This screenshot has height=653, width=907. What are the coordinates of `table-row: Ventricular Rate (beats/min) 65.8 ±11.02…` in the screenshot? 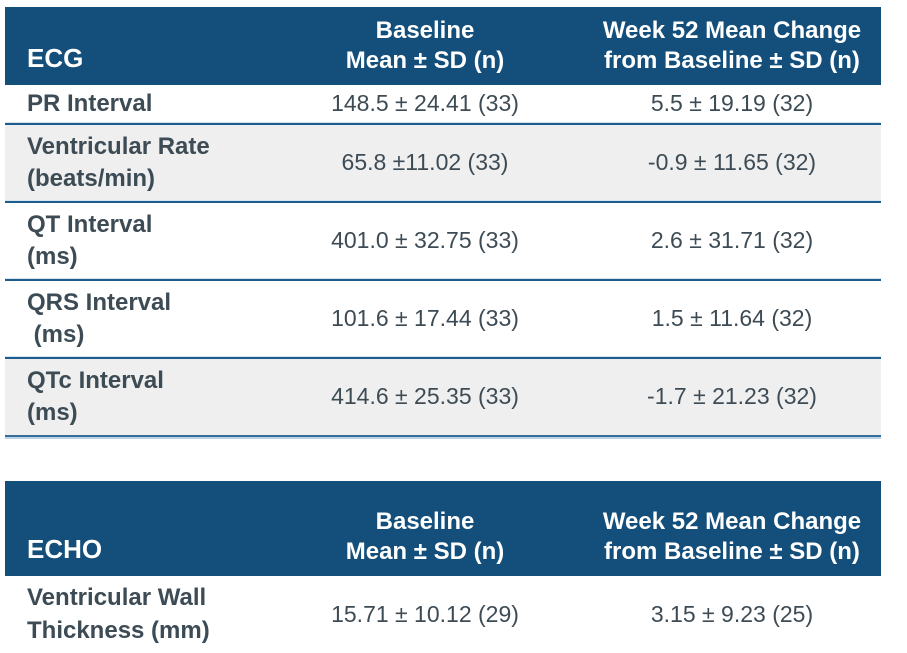 It's located at (443, 162).